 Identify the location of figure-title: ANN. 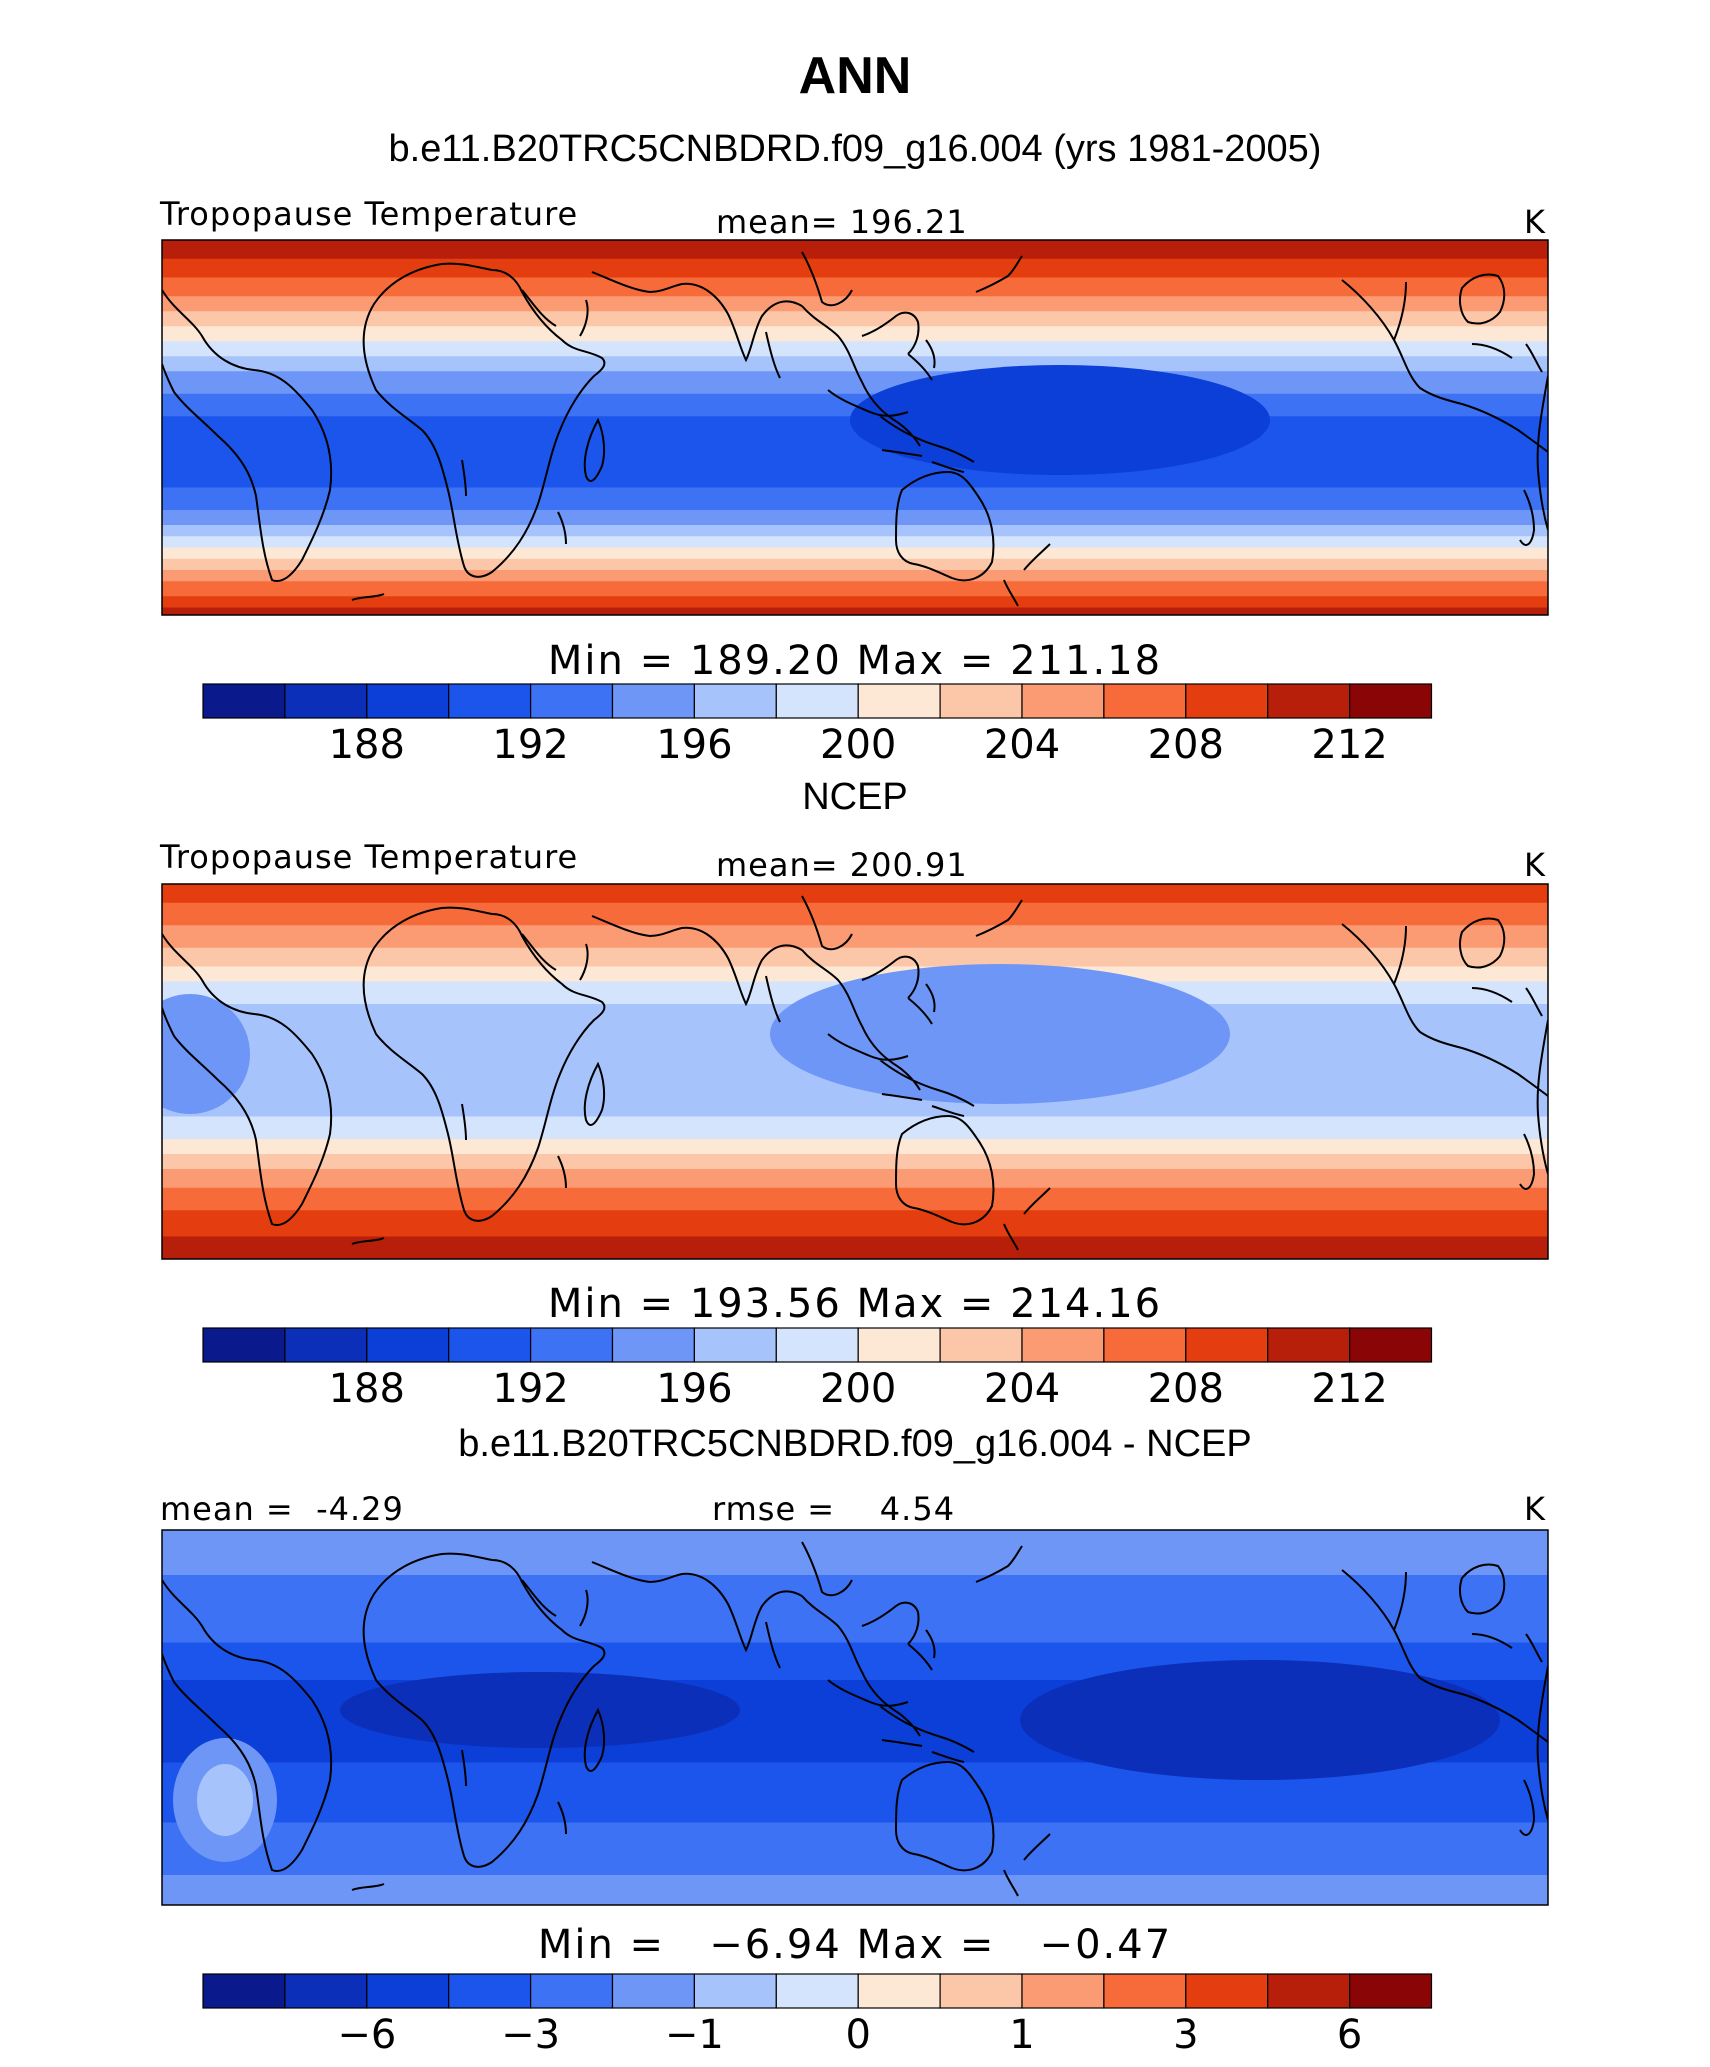
(855, 76).